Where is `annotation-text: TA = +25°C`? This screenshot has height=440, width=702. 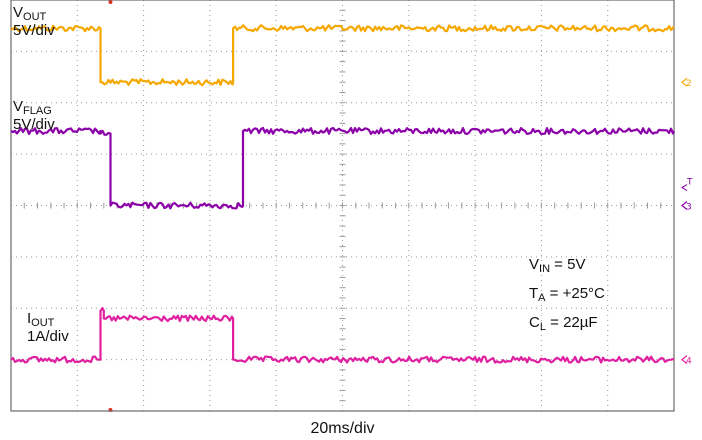 annotation-text: TA = +25°C is located at coordinates (567, 294).